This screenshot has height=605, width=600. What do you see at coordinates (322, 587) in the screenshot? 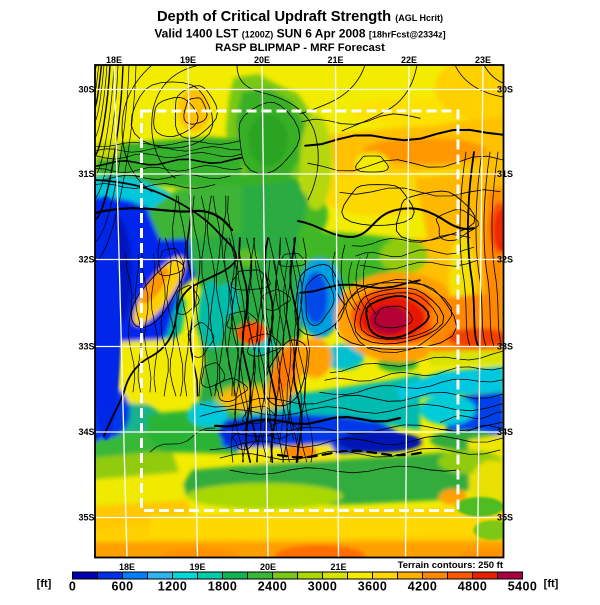
I see `svg-text: 3000` at bounding box center [322, 587].